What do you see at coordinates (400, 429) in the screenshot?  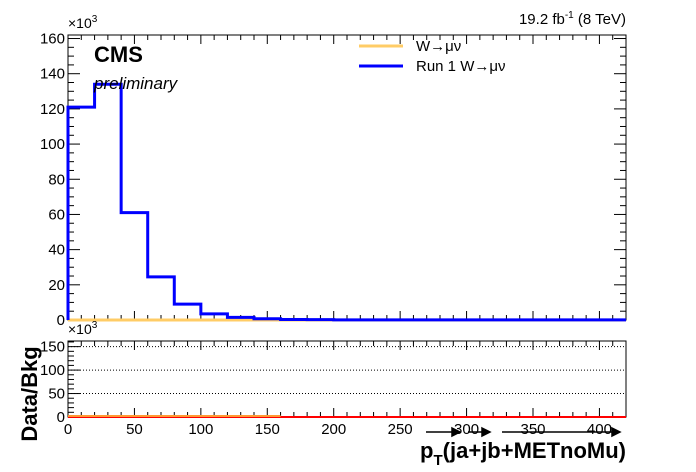 I see `x-tick-label: 250` at bounding box center [400, 429].